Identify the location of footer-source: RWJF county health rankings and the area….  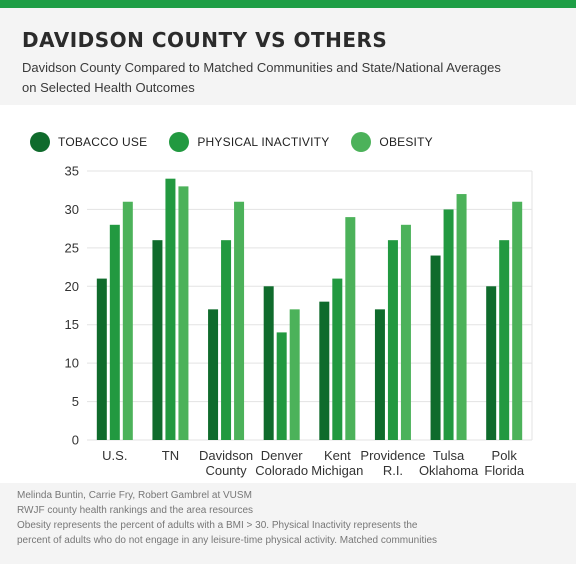
(135, 510).